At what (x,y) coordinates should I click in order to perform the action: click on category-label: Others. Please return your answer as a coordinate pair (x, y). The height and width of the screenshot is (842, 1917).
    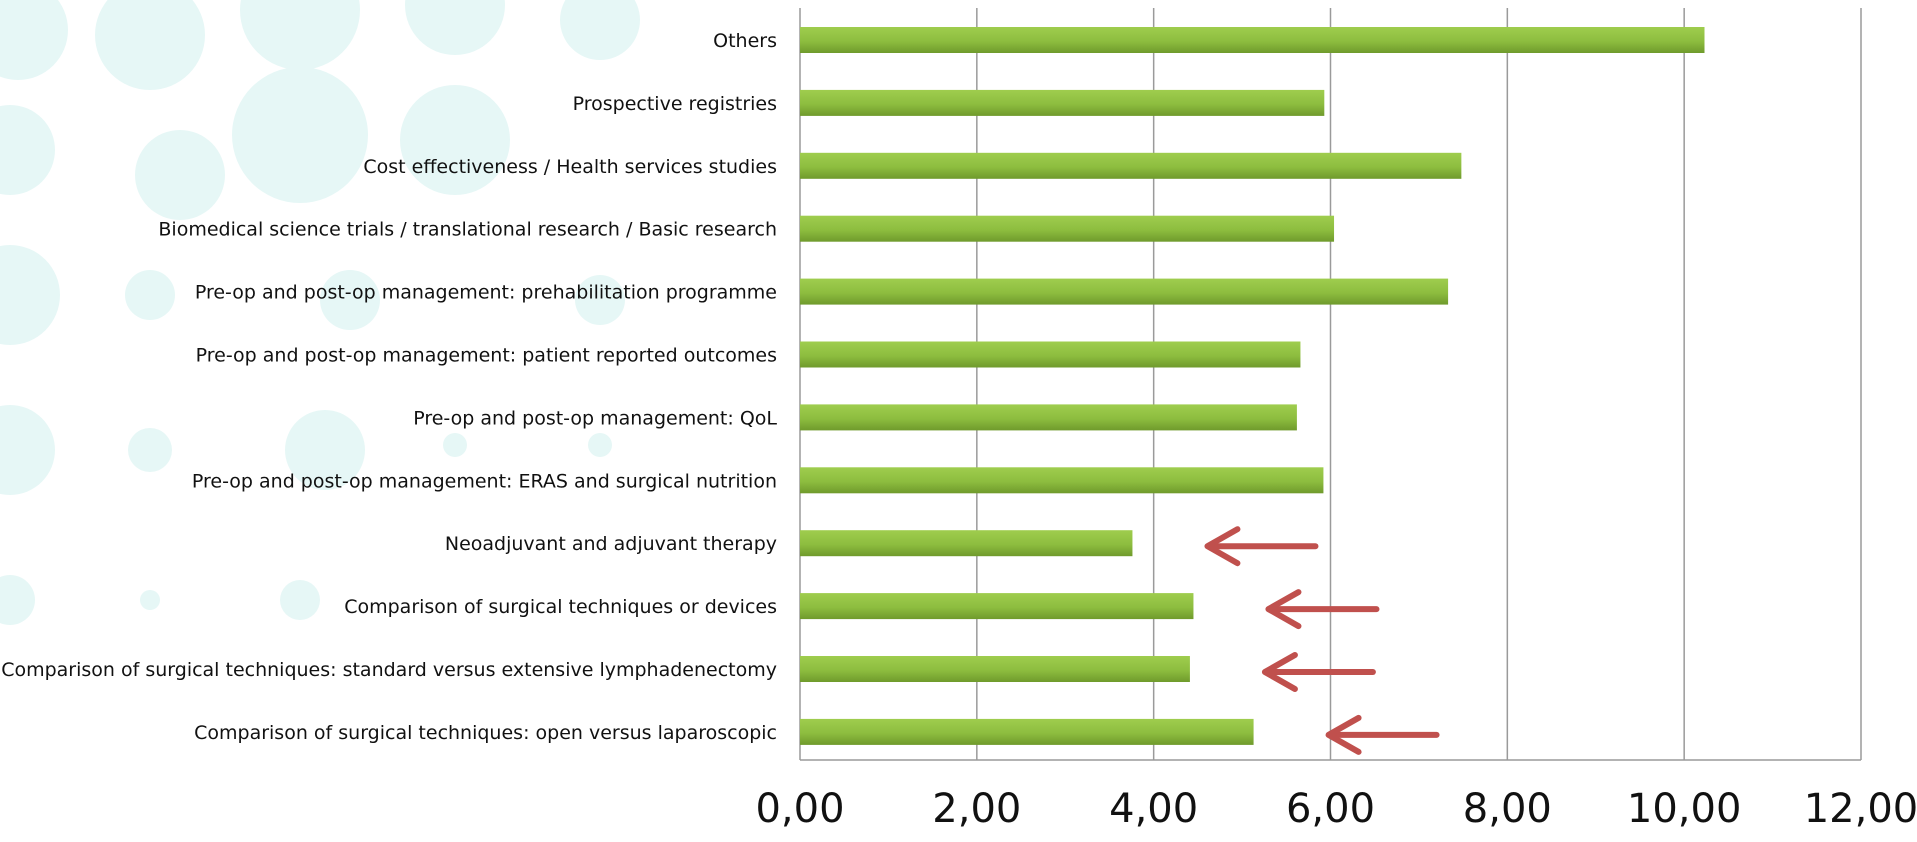
    Looking at the image, I should click on (745, 41).